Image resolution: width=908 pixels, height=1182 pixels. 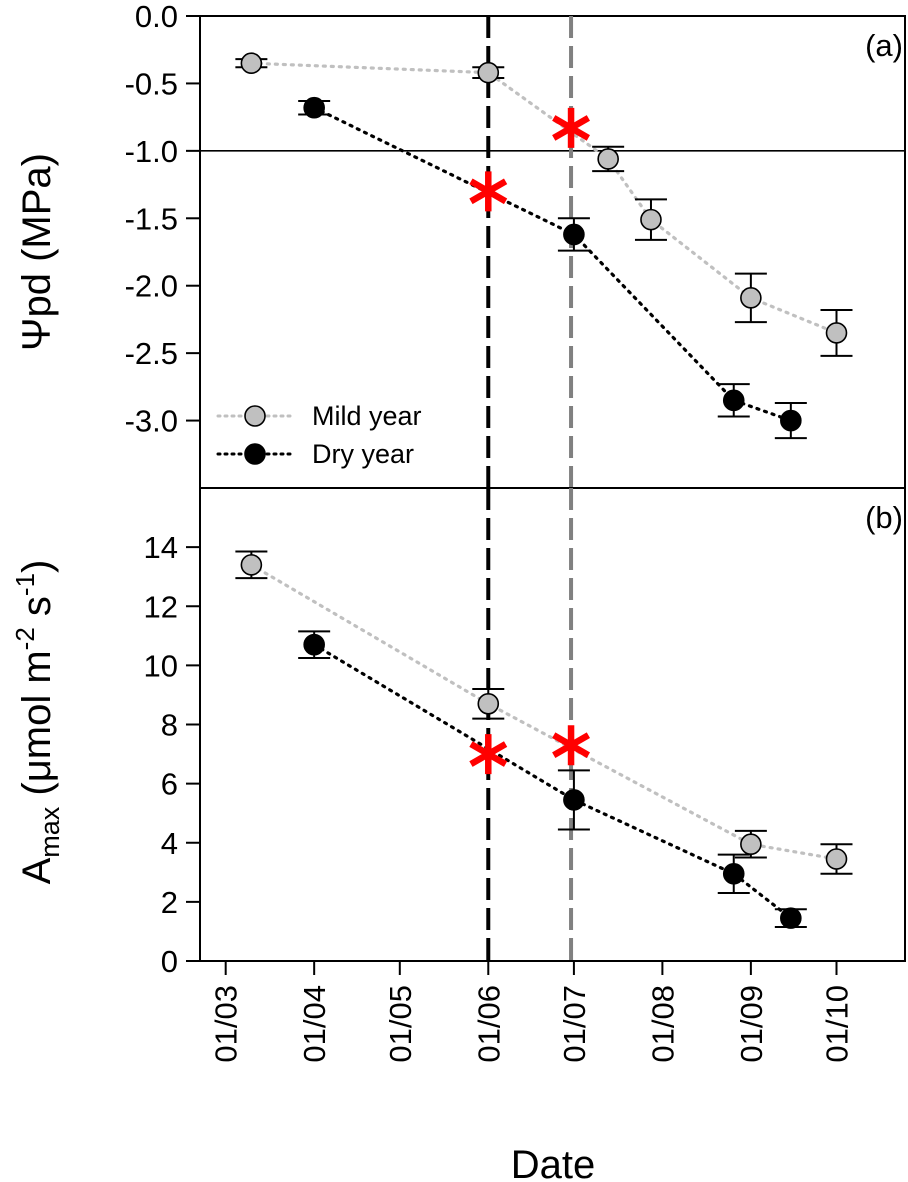 I want to click on y-axis-title-b-mid: s, so click(x=37, y=611).